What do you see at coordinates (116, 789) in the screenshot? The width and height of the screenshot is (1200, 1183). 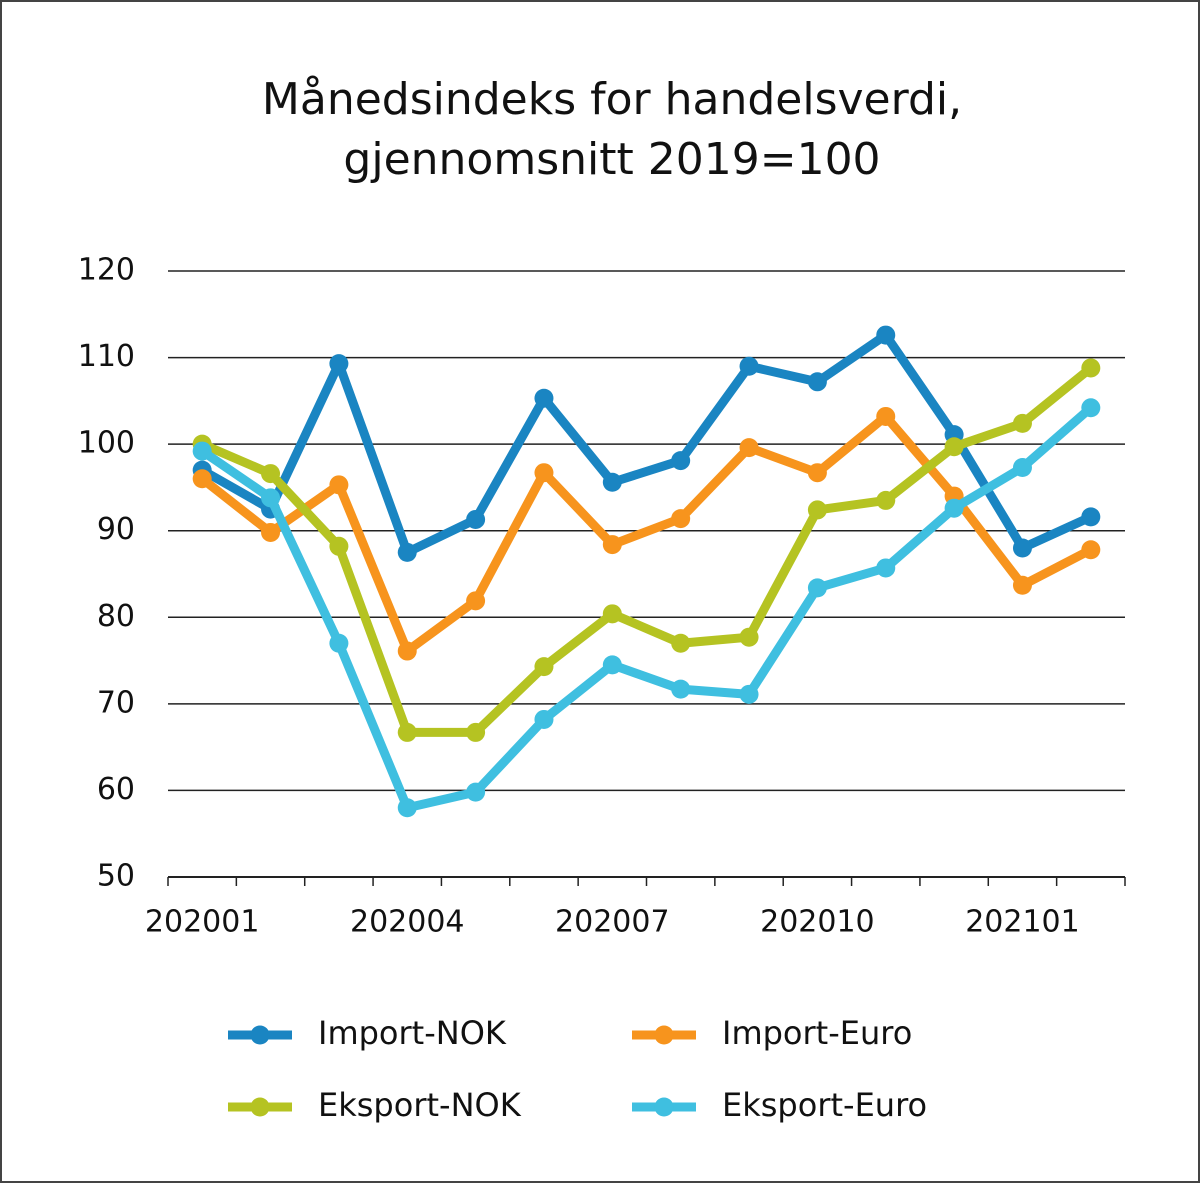 I see `y-tick-label: 60` at bounding box center [116, 789].